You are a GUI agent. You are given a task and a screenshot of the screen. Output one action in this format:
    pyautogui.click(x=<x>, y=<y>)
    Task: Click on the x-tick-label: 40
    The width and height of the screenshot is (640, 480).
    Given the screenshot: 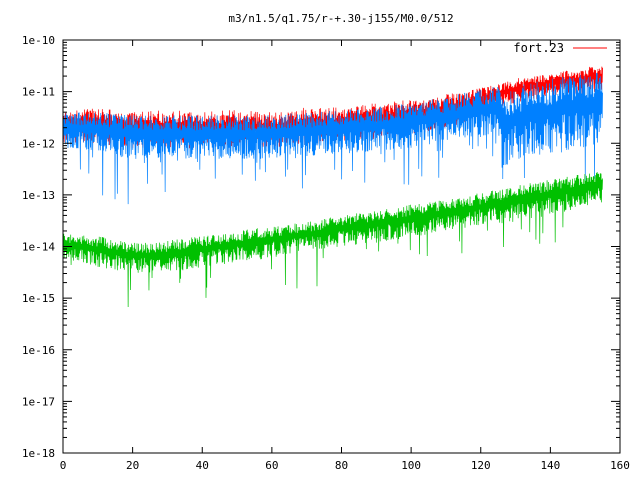 What is the action you would take?
    pyautogui.click(x=202, y=465)
    